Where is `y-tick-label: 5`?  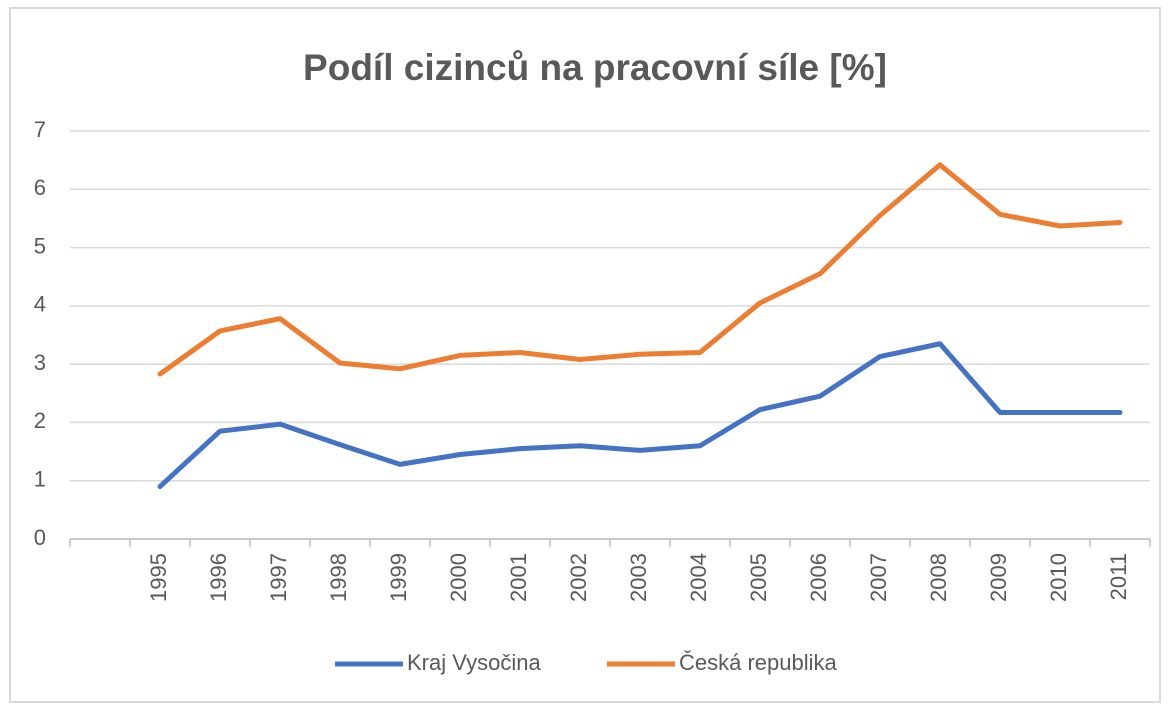 y-tick-label: 5 is located at coordinates (40, 245).